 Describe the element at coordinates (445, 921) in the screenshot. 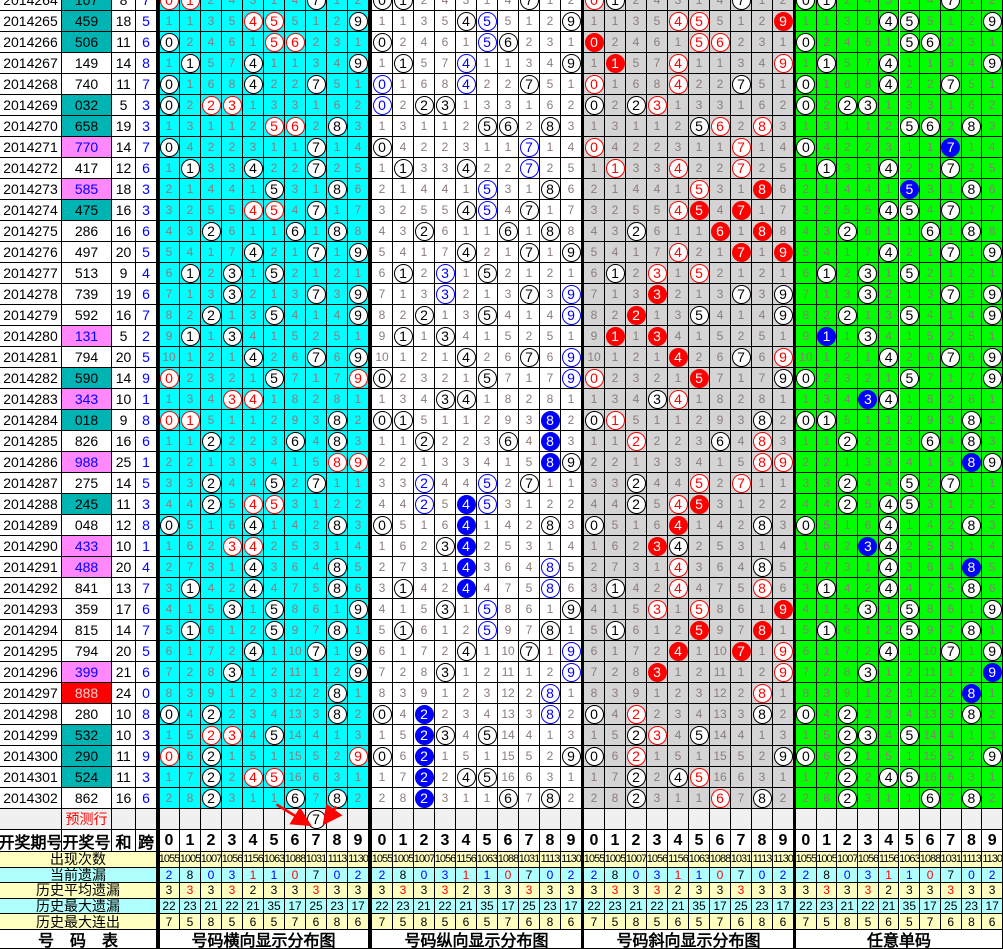

I see `stat-value: 5` at that location.